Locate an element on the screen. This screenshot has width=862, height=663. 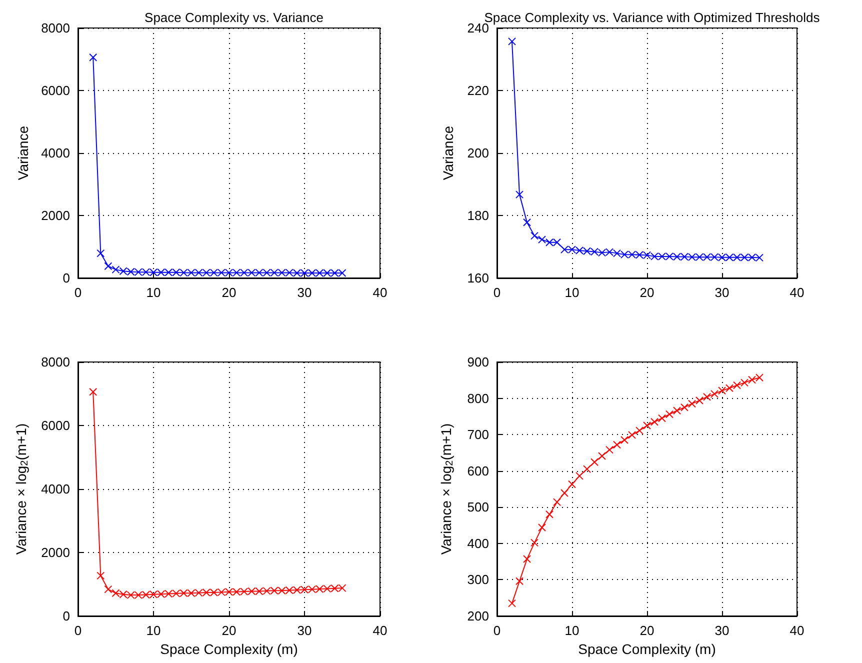
x-tick-label: 40 is located at coordinates (380, 292).